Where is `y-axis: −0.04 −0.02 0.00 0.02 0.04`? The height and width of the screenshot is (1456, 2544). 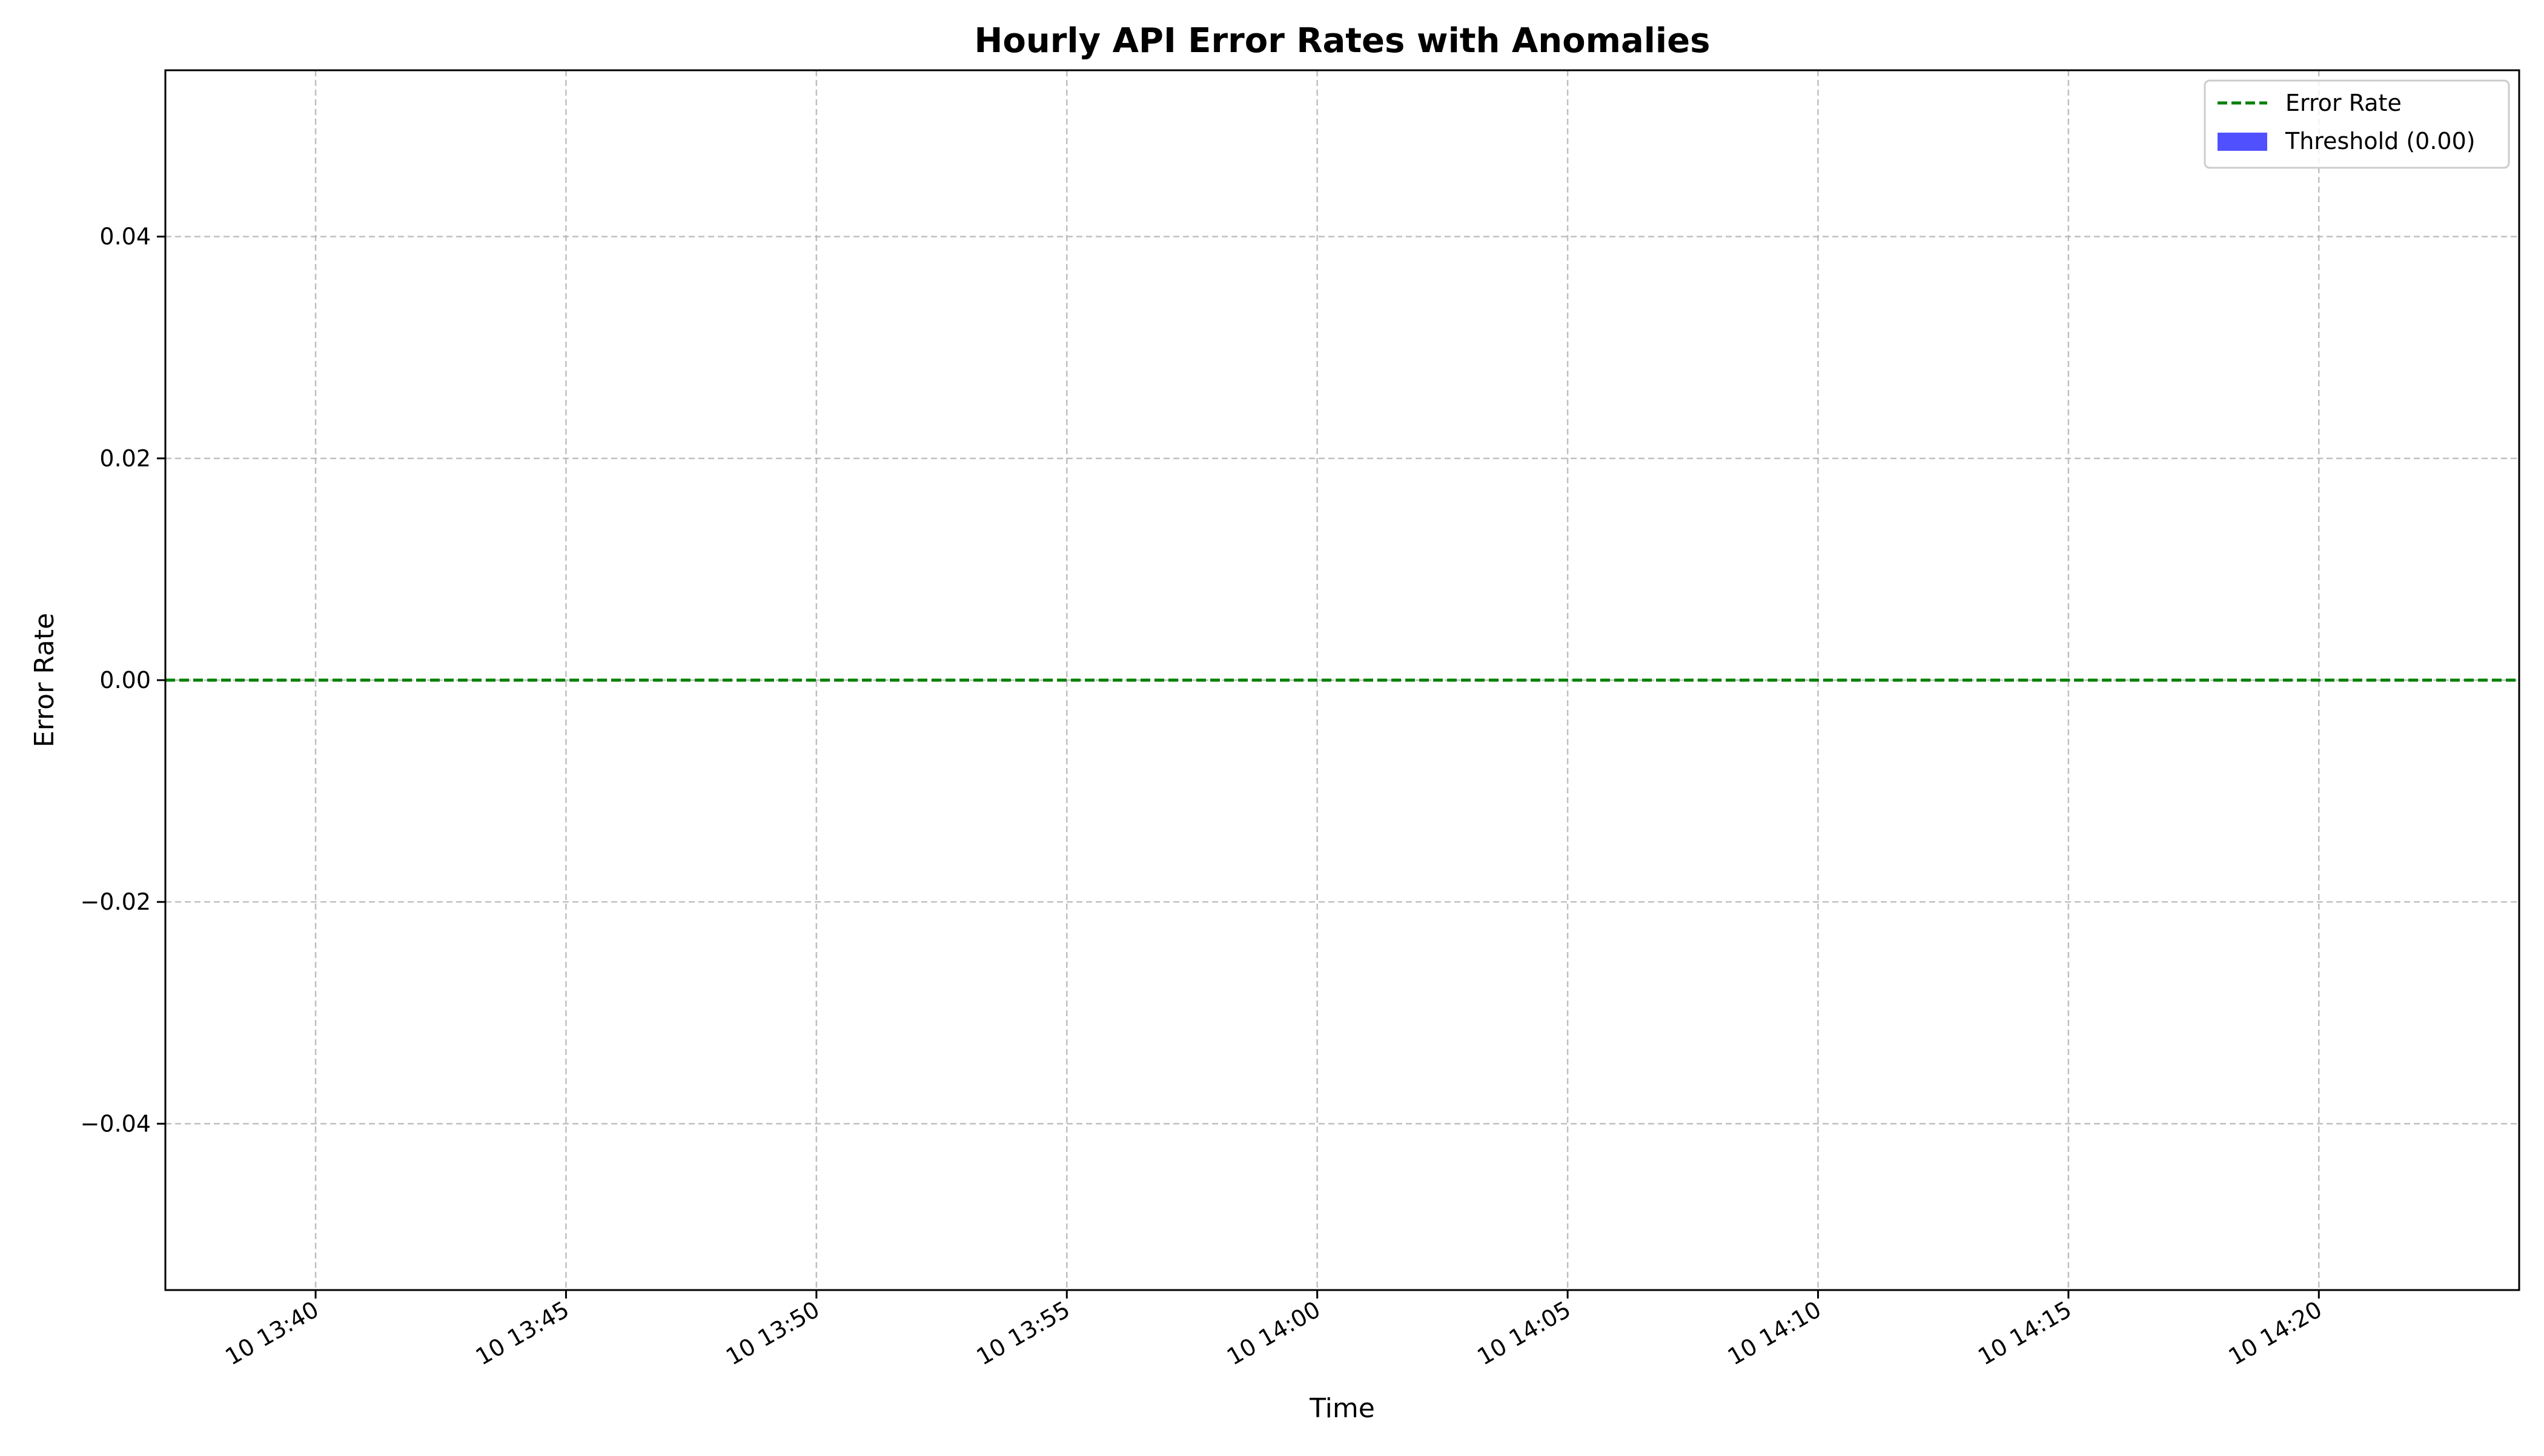
y-axis: −0.04 −0.02 0.00 0.02 0.04 is located at coordinates (123, 680).